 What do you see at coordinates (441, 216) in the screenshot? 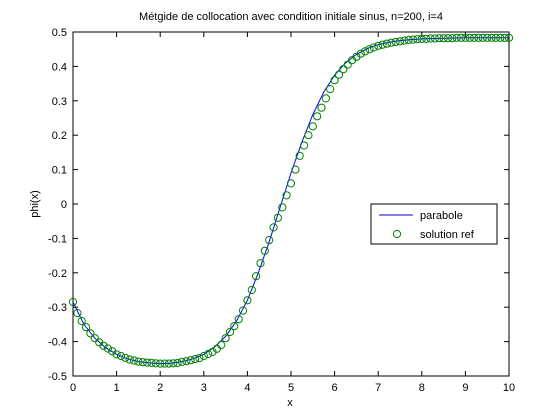
I see `legend-label-parabole: parabole` at bounding box center [441, 216].